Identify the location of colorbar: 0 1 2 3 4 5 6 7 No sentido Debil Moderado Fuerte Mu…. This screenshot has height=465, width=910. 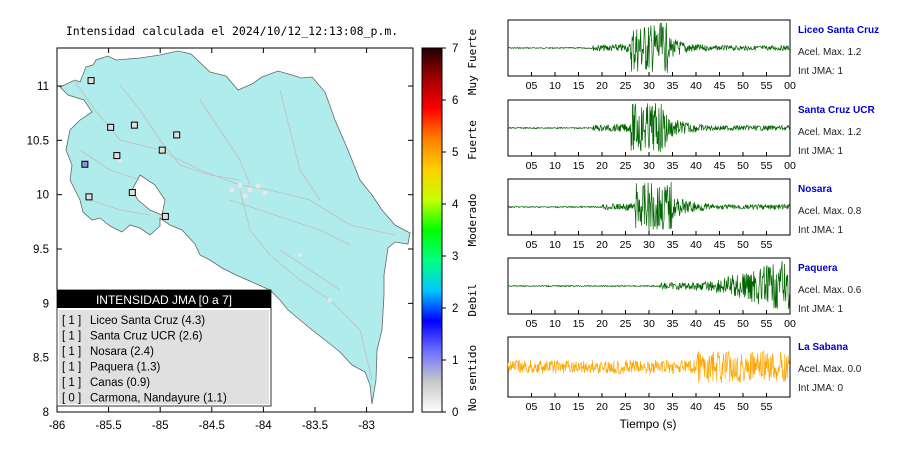
(450, 224).